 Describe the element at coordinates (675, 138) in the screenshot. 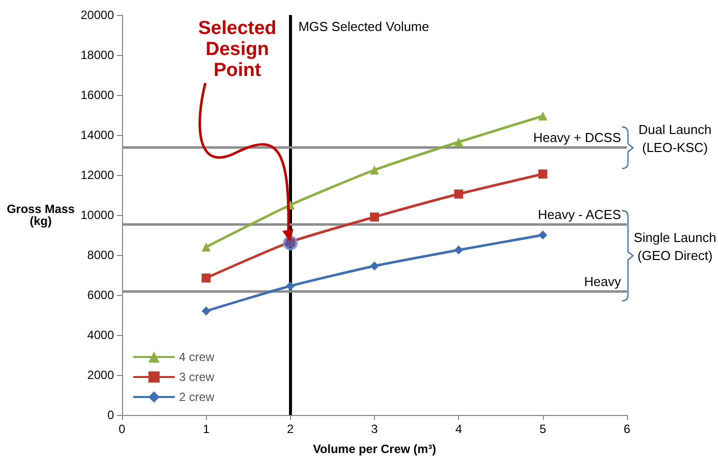

I see `text: Dual Launch (LEO-KSC)` at that location.